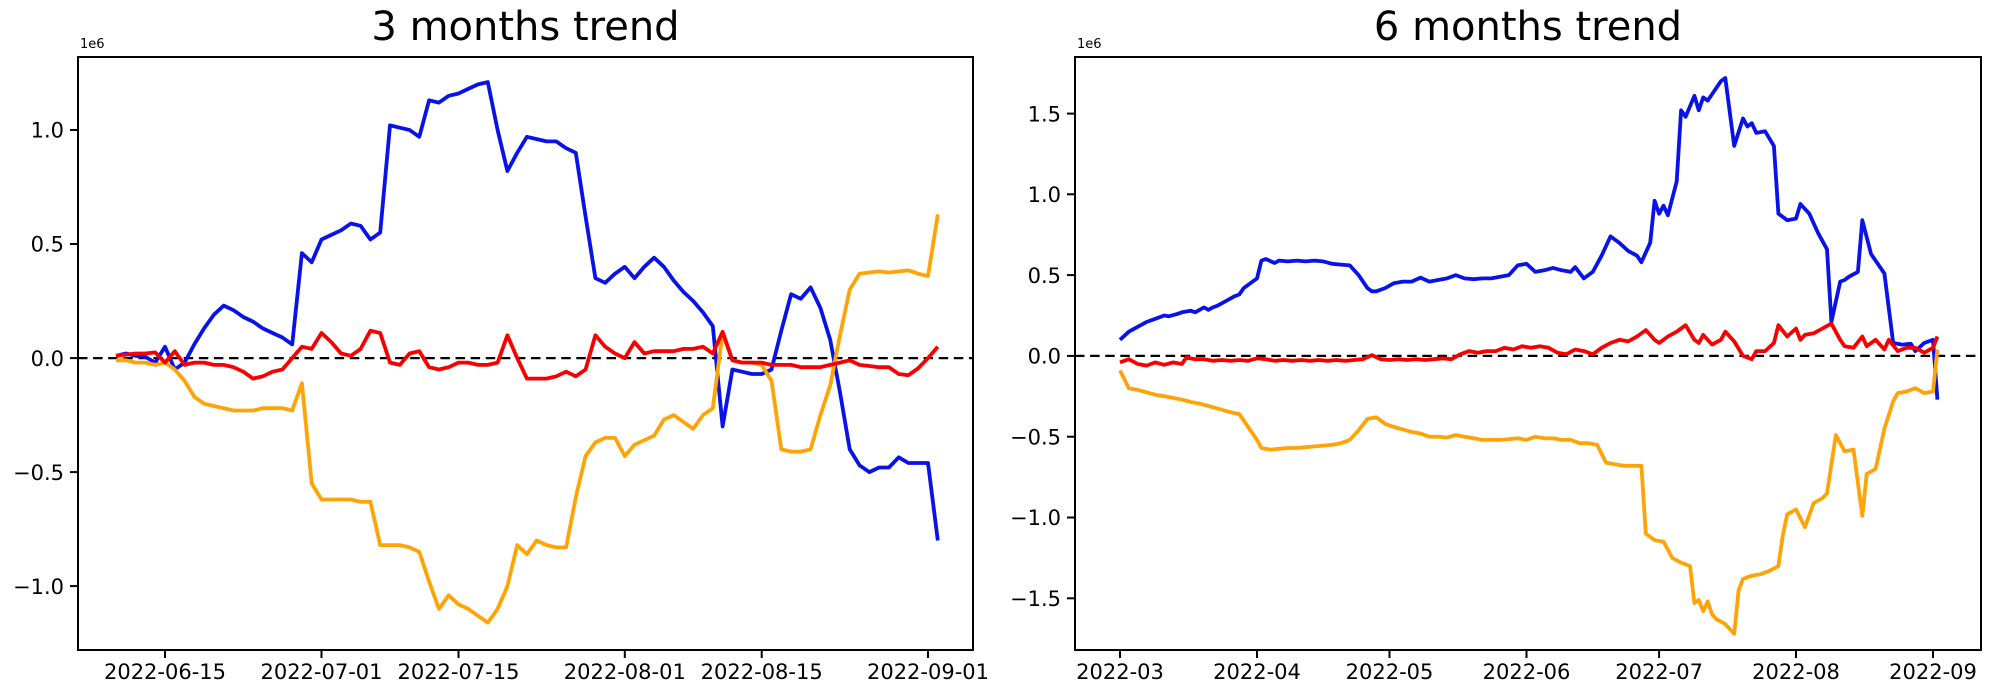  I want to click on x-tick-label: 2022-08-01, so click(625, 672).